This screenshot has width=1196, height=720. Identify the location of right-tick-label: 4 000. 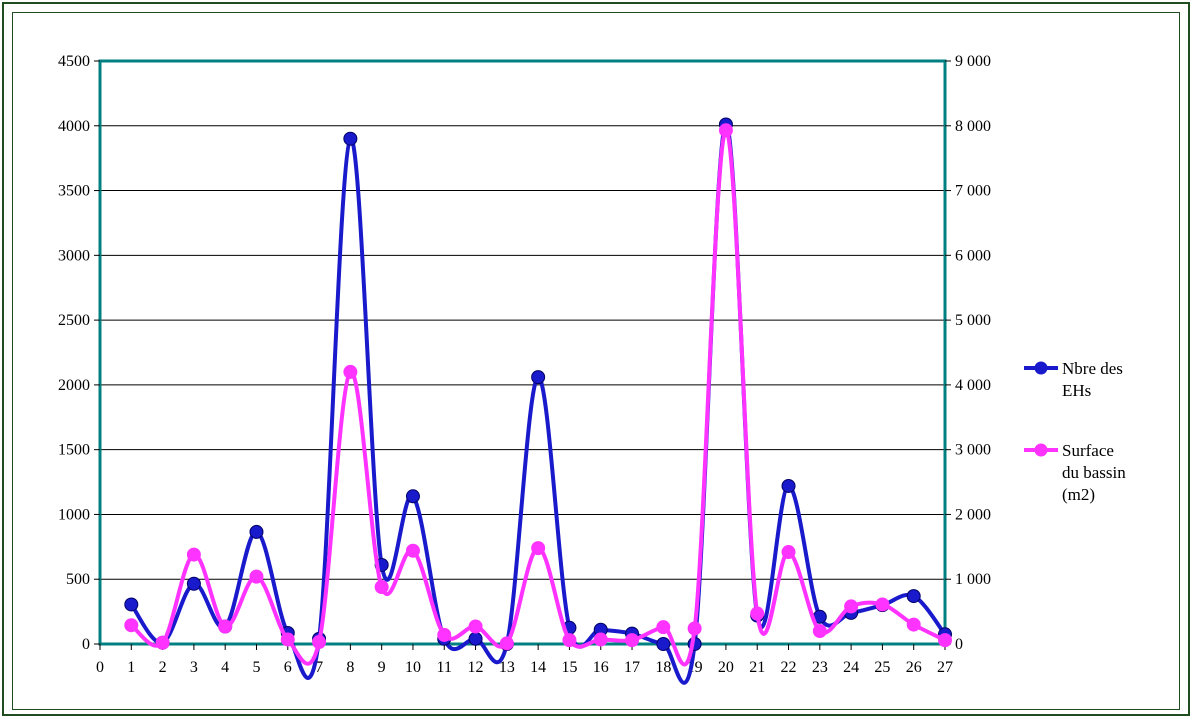
(973, 385).